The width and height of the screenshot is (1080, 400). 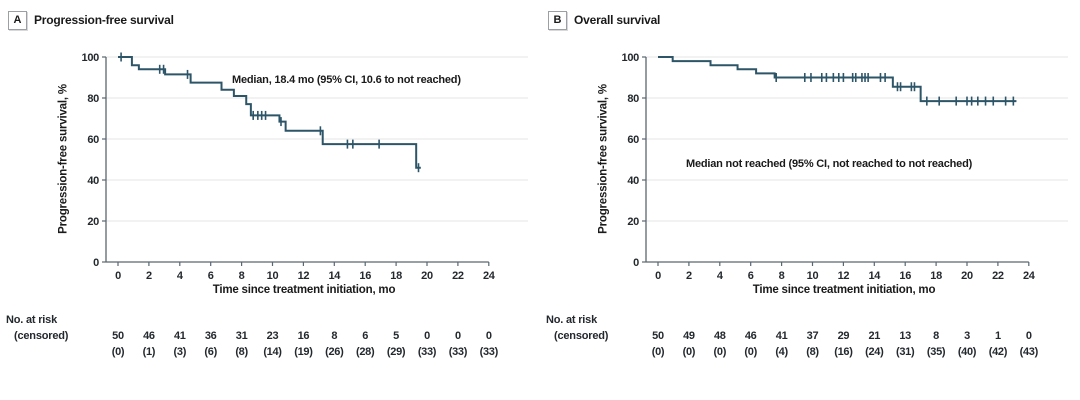 What do you see at coordinates (557, 20) in the screenshot?
I see `panel-letter-badge: B` at bounding box center [557, 20].